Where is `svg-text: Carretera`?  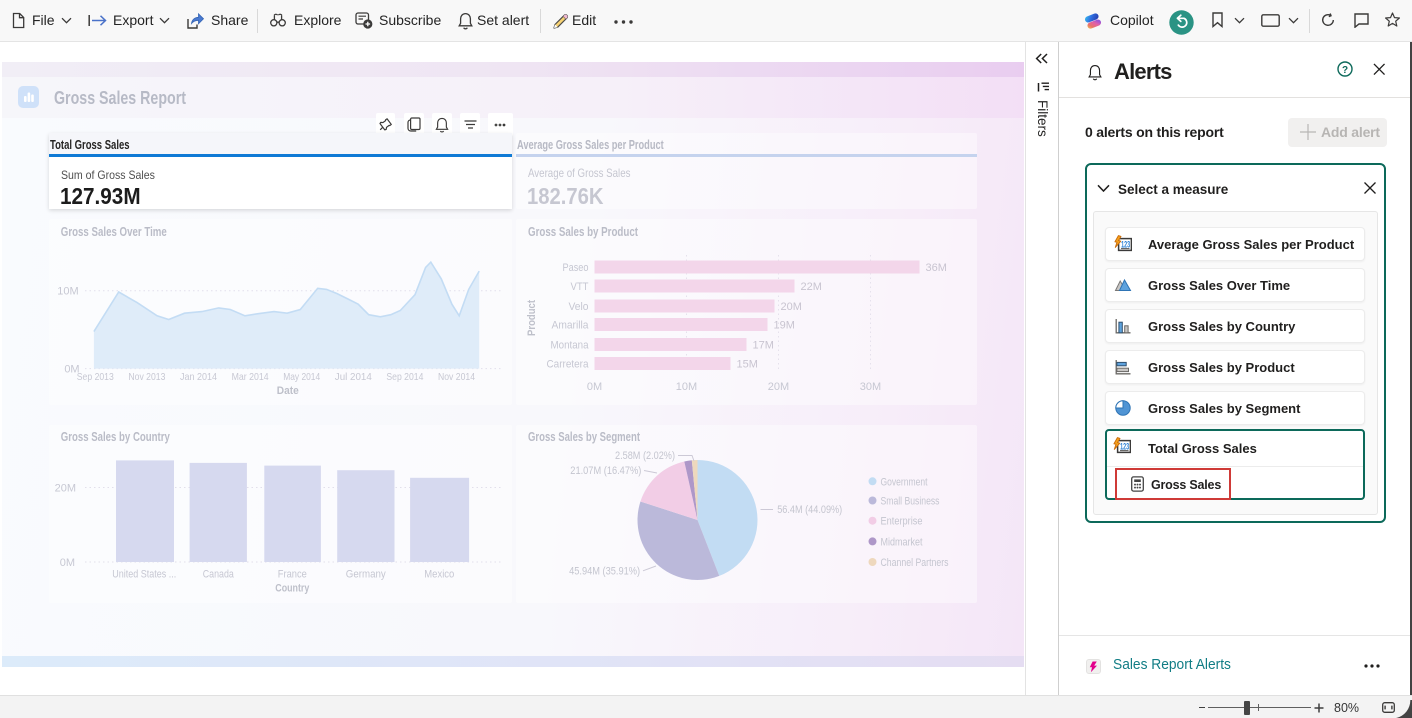 svg-text: Carretera is located at coordinates (567, 365).